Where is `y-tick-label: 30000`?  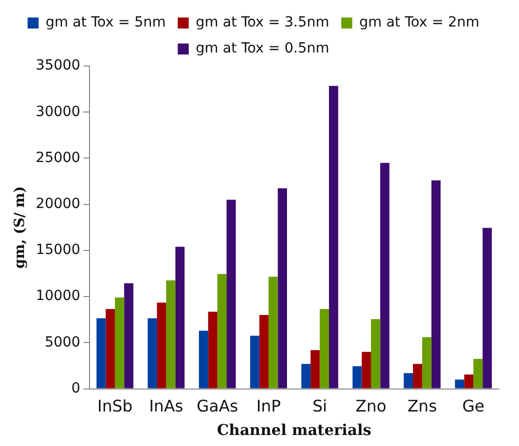
y-tick-label: 30000 is located at coordinates (58, 112).